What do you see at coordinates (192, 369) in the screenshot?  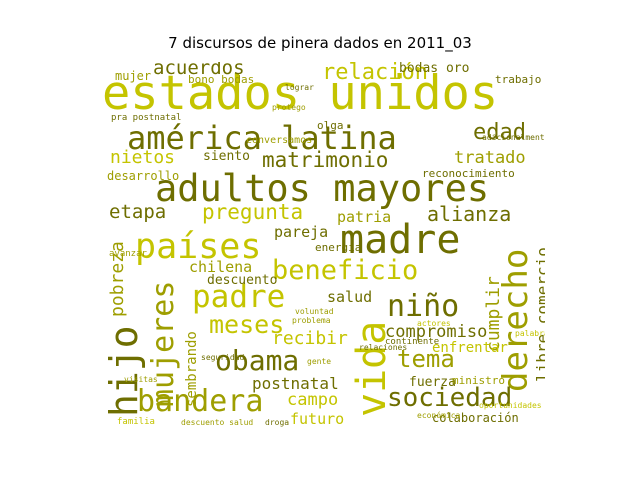 I see `word: sembrando` at bounding box center [192, 369].